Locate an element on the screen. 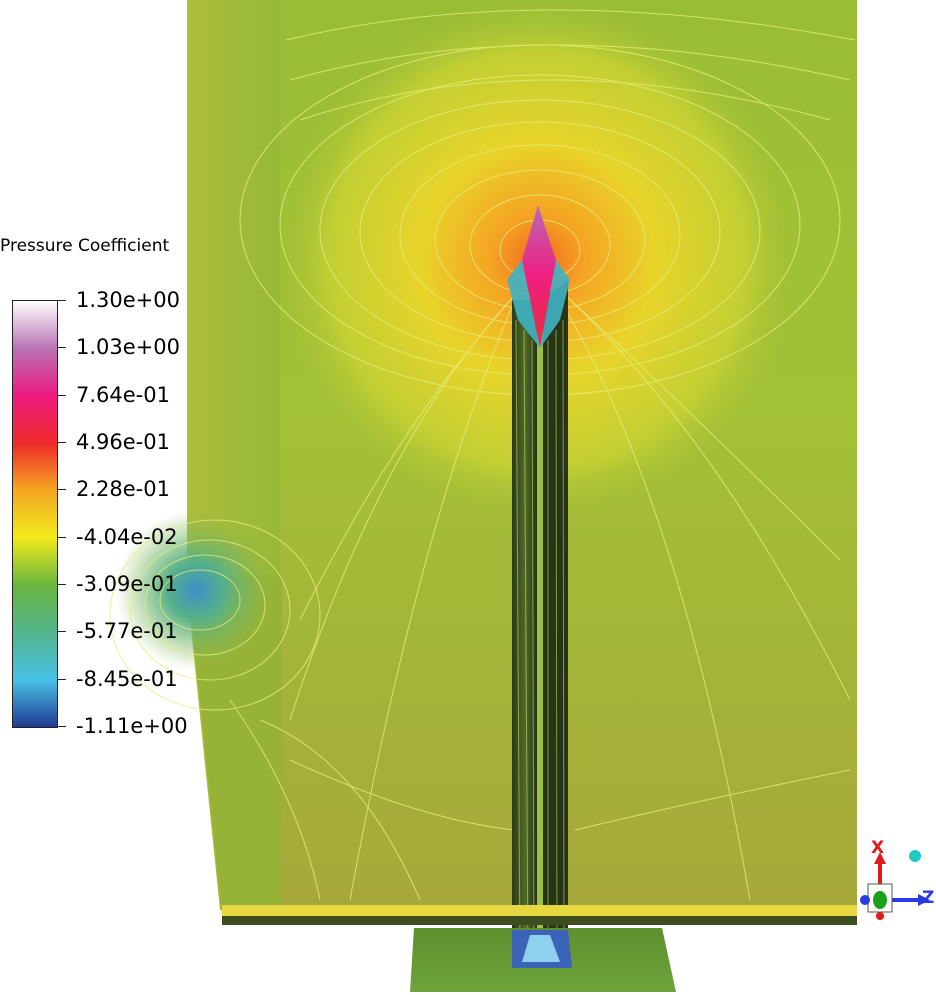 The width and height of the screenshot is (936, 995). low-pressure-region is located at coordinates (200, 600).